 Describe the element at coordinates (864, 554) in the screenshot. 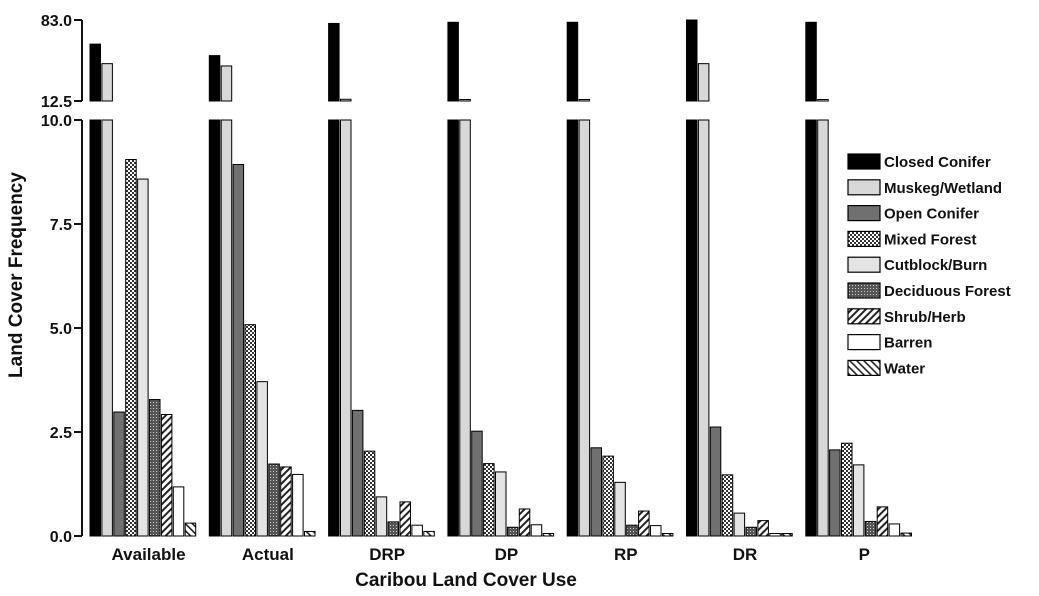

I see `x-tick-label: P` at that location.